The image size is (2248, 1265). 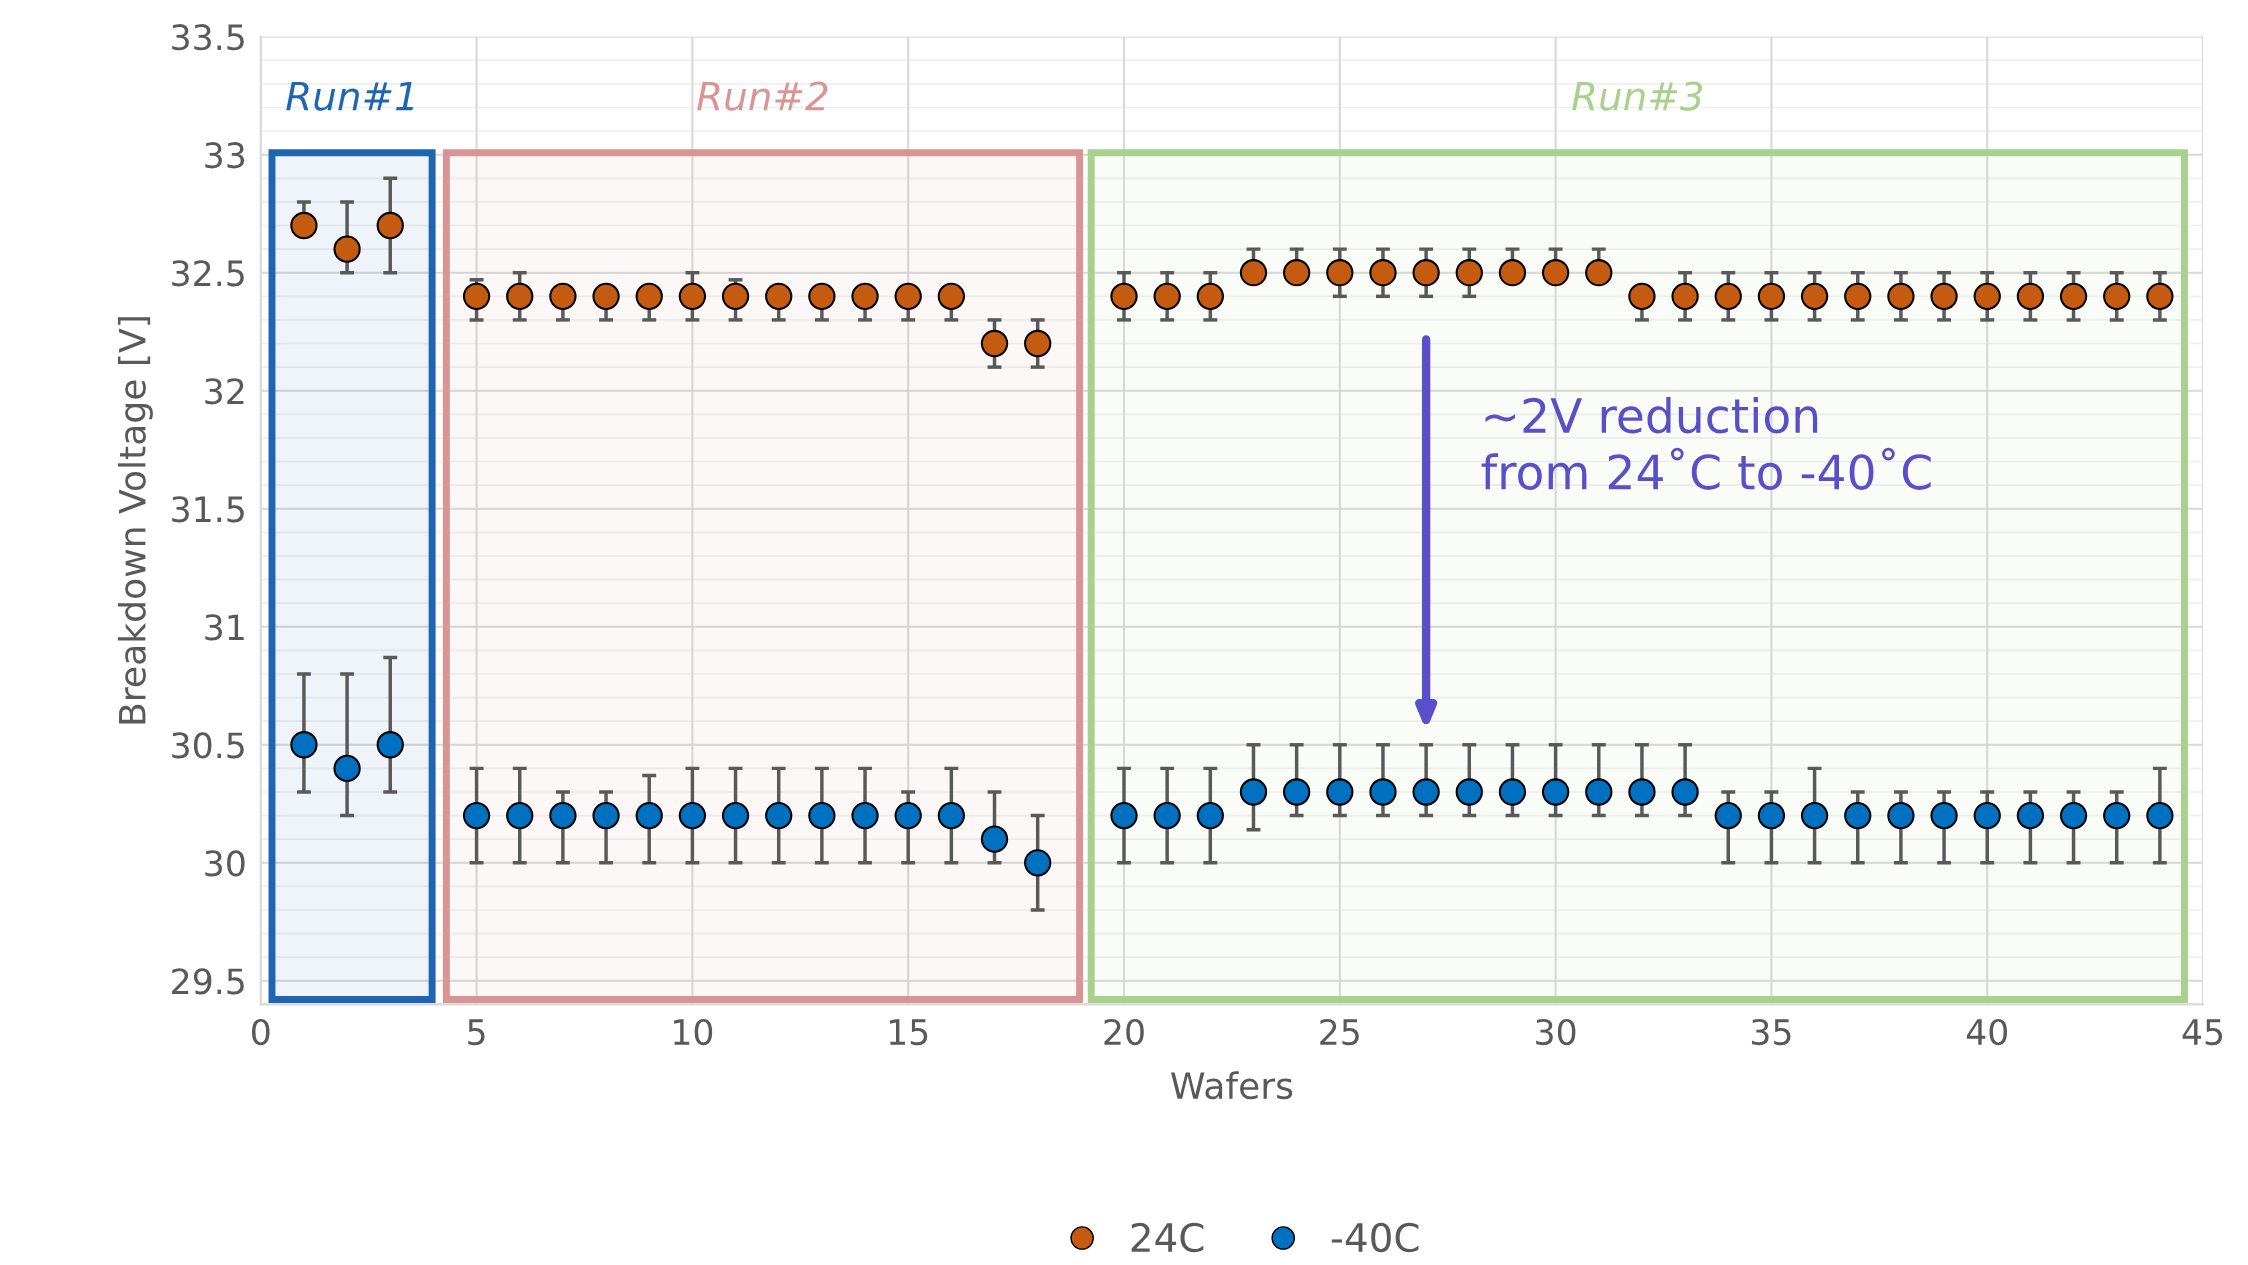 What do you see at coordinates (1375, 1237) in the screenshot?
I see `legend-label: -40C` at bounding box center [1375, 1237].